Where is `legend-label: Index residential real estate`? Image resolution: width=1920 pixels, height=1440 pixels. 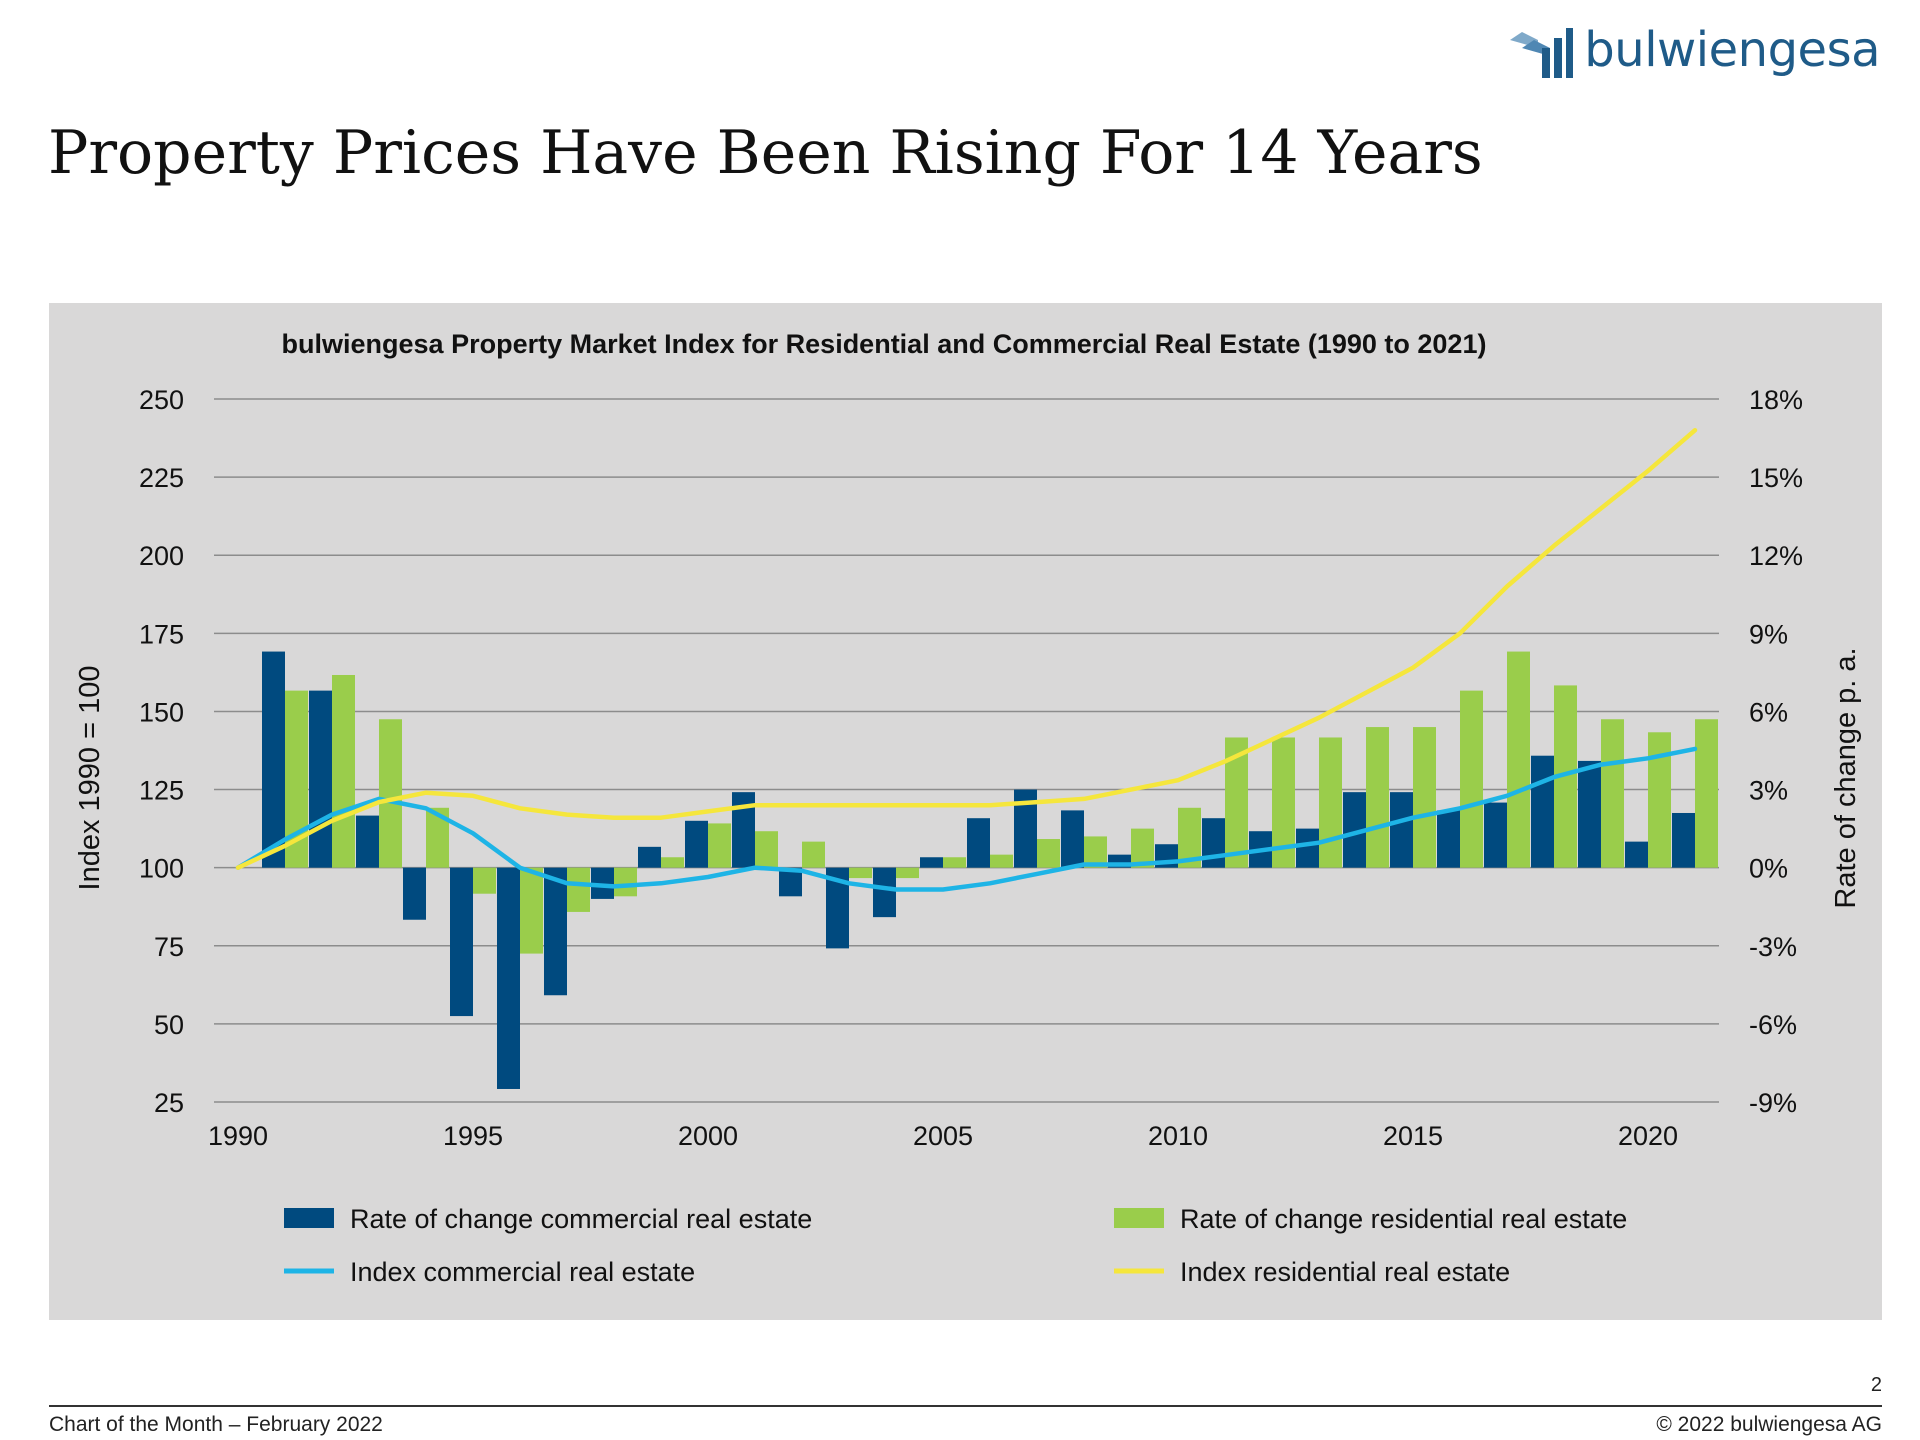
legend-label: Index residential real estate is located at coordinates (1345, 1272).